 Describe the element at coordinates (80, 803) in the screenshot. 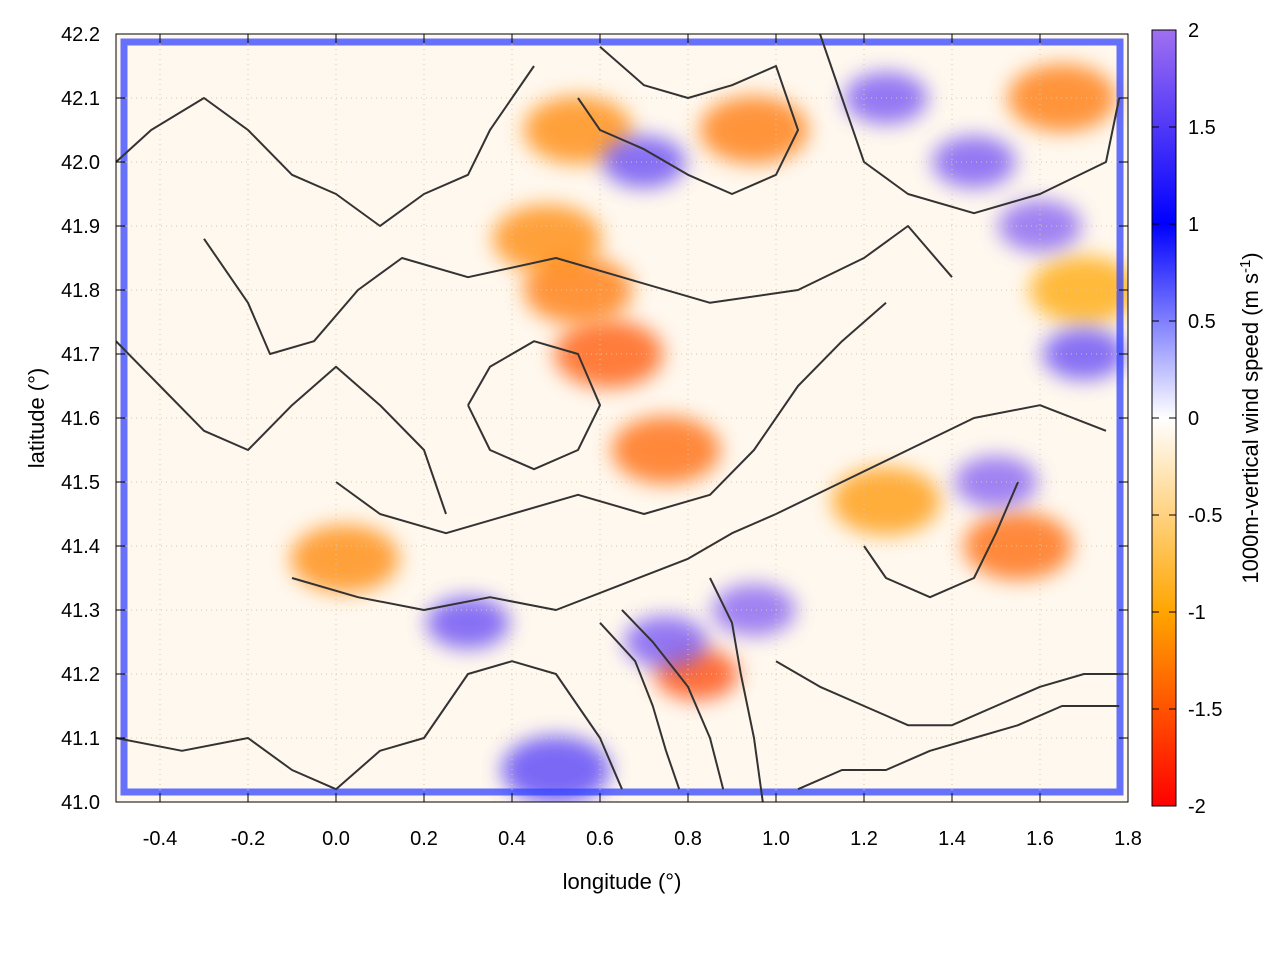

I see `y-tick-label: 41.0` at that location.